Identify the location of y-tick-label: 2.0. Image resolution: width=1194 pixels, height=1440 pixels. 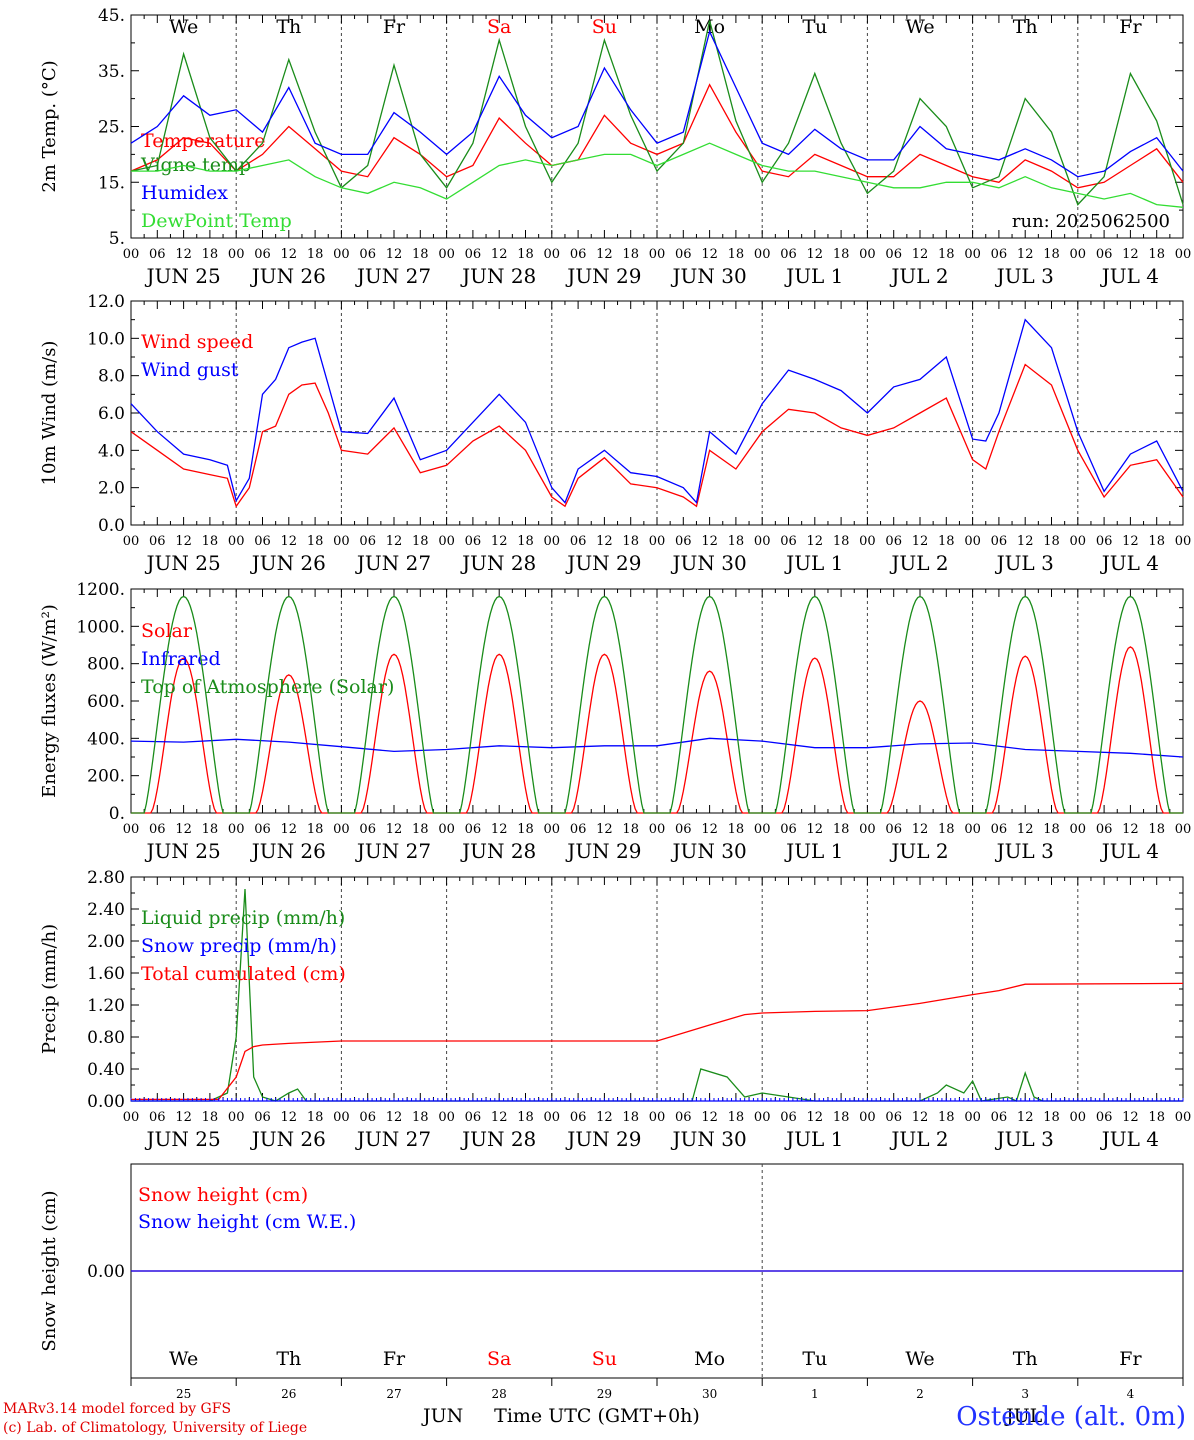
(111, 489).